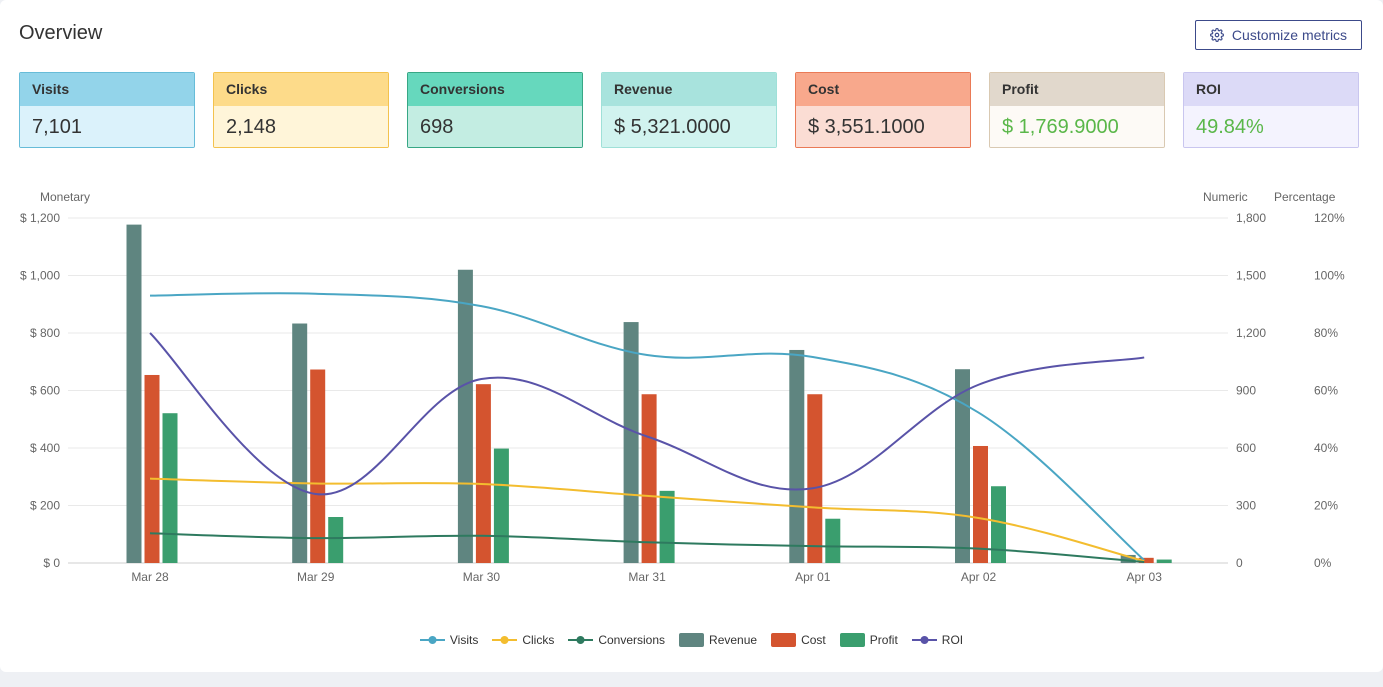 Image resolution: width=1383 pixels, height=687 pixels. What do you see at coordinates (1326, 506) in the screenshot?
I see `percentage-tick-label: 20%` at bounding box center [1326, 506].